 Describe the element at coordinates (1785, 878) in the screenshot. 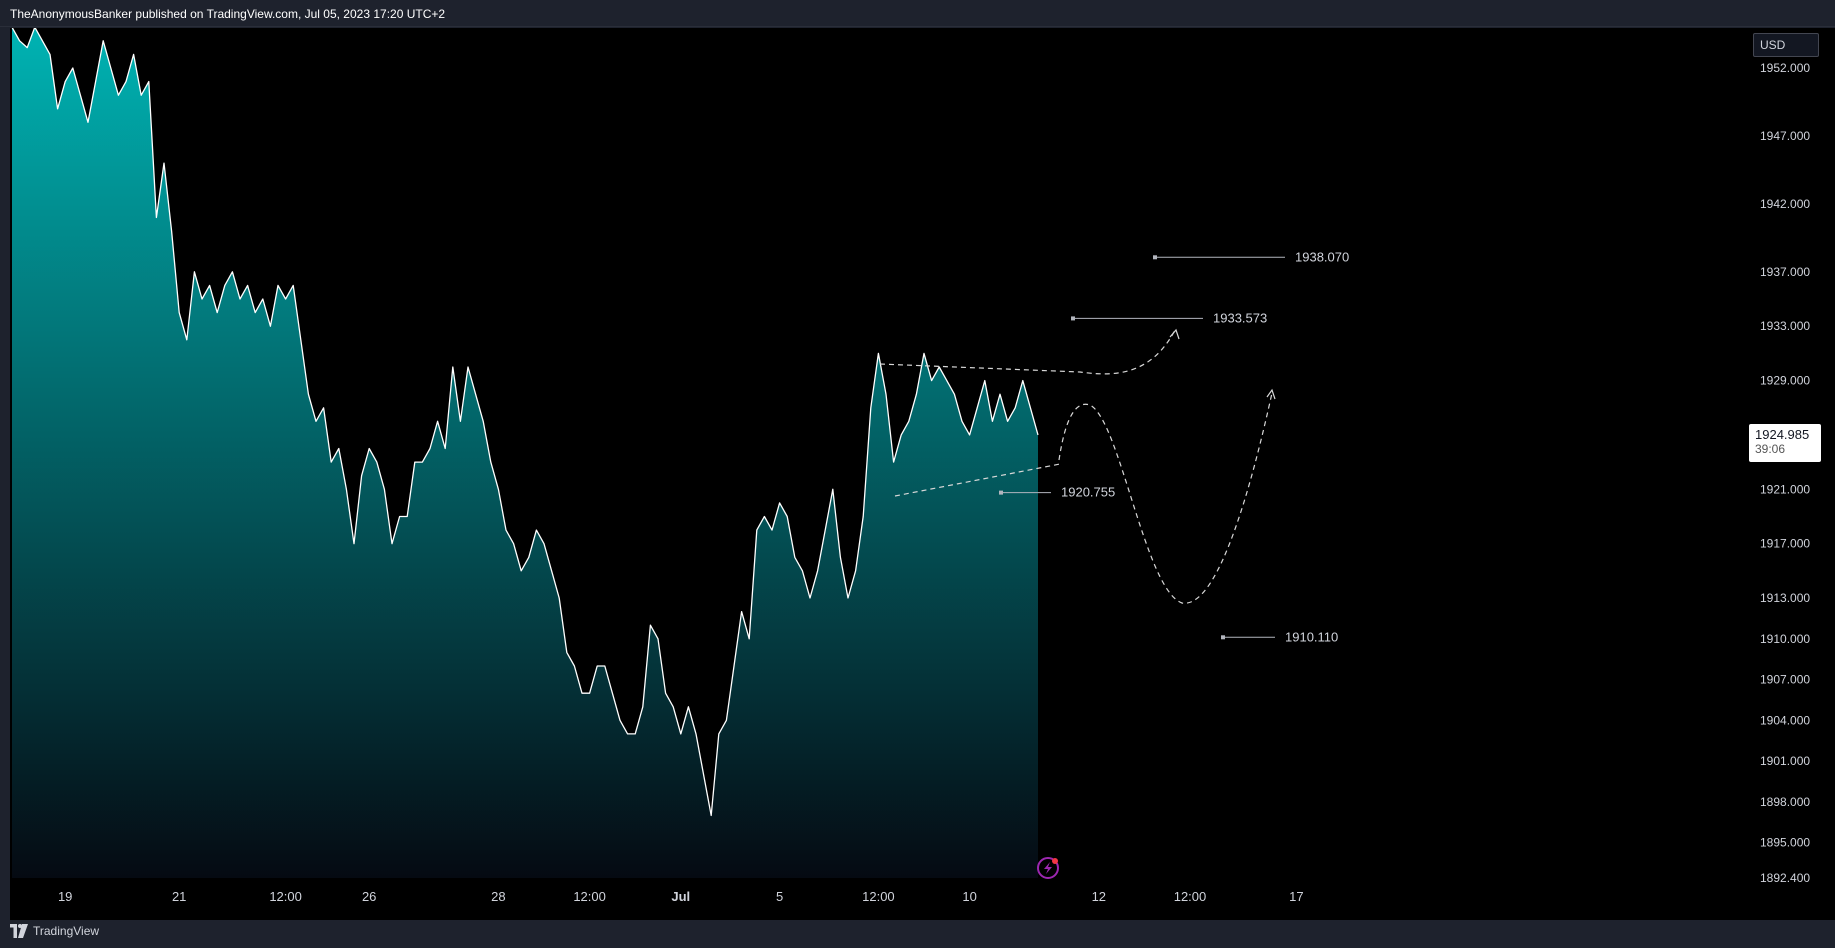

I see `y-tick-label: 1892.400` at that location.